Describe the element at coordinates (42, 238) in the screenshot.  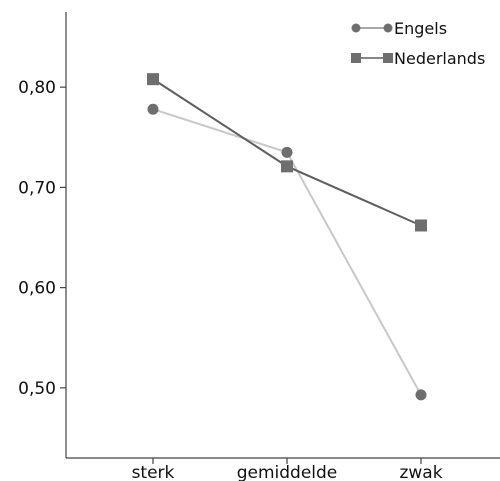
I see `y-ticks: 0,50 0,60 0,70 0,80` at that location.